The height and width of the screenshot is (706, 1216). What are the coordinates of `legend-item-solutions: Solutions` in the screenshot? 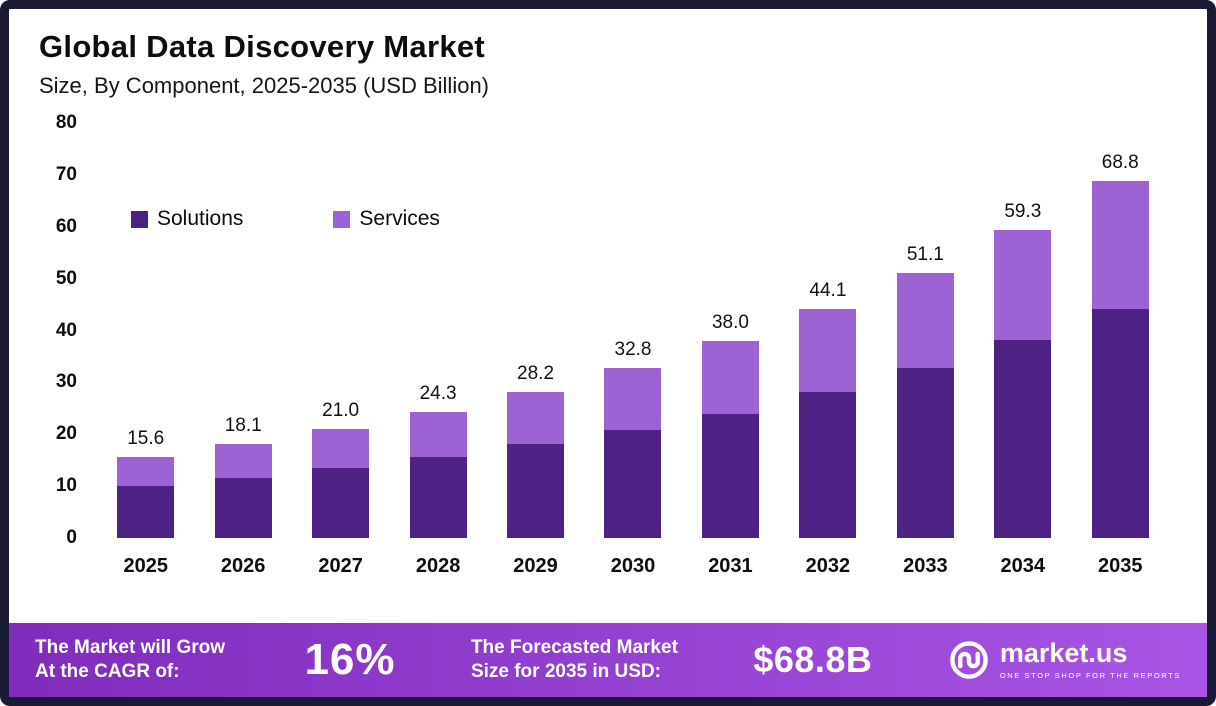 It's located at (187, 219).